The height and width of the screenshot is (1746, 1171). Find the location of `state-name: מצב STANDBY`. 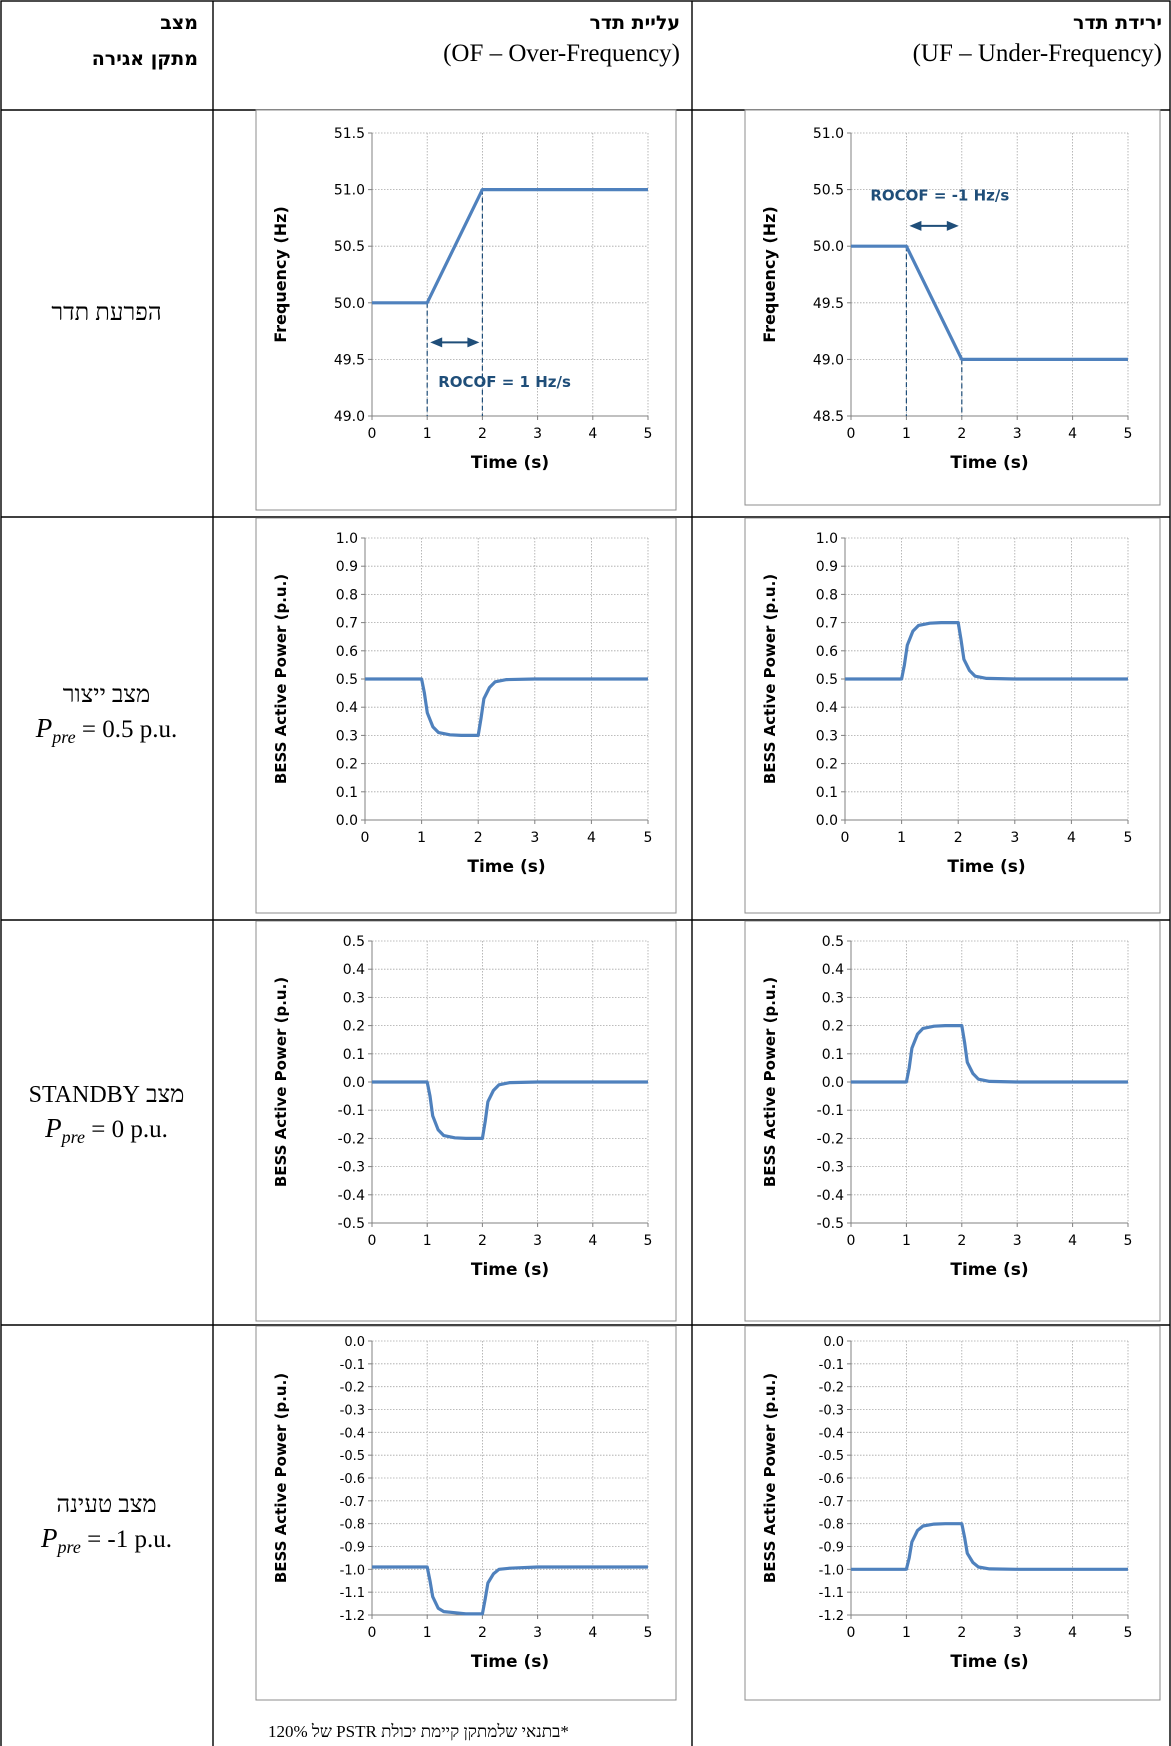

state-name: מצב STANDBY is located at coordinates (106, 1095).